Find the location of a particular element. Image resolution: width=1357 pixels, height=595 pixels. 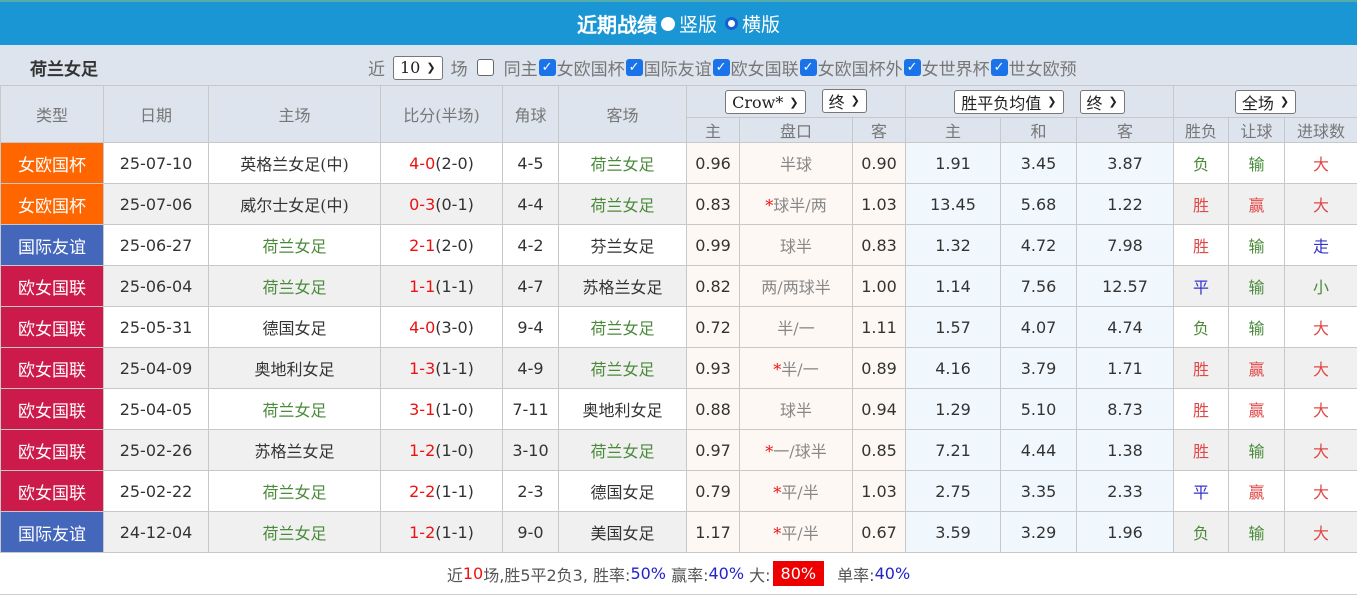

asia-away-value: 0.89 is located at coordinates (879, 368).